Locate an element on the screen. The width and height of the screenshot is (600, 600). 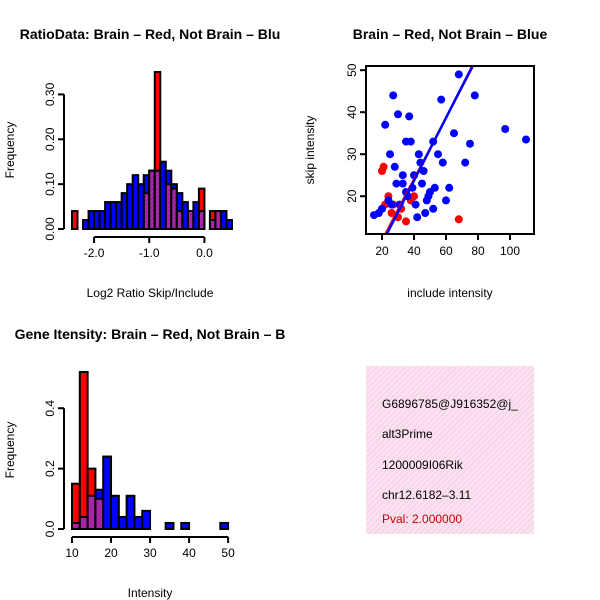
y-tick-label: 20 is located at coordinates (352, 196).